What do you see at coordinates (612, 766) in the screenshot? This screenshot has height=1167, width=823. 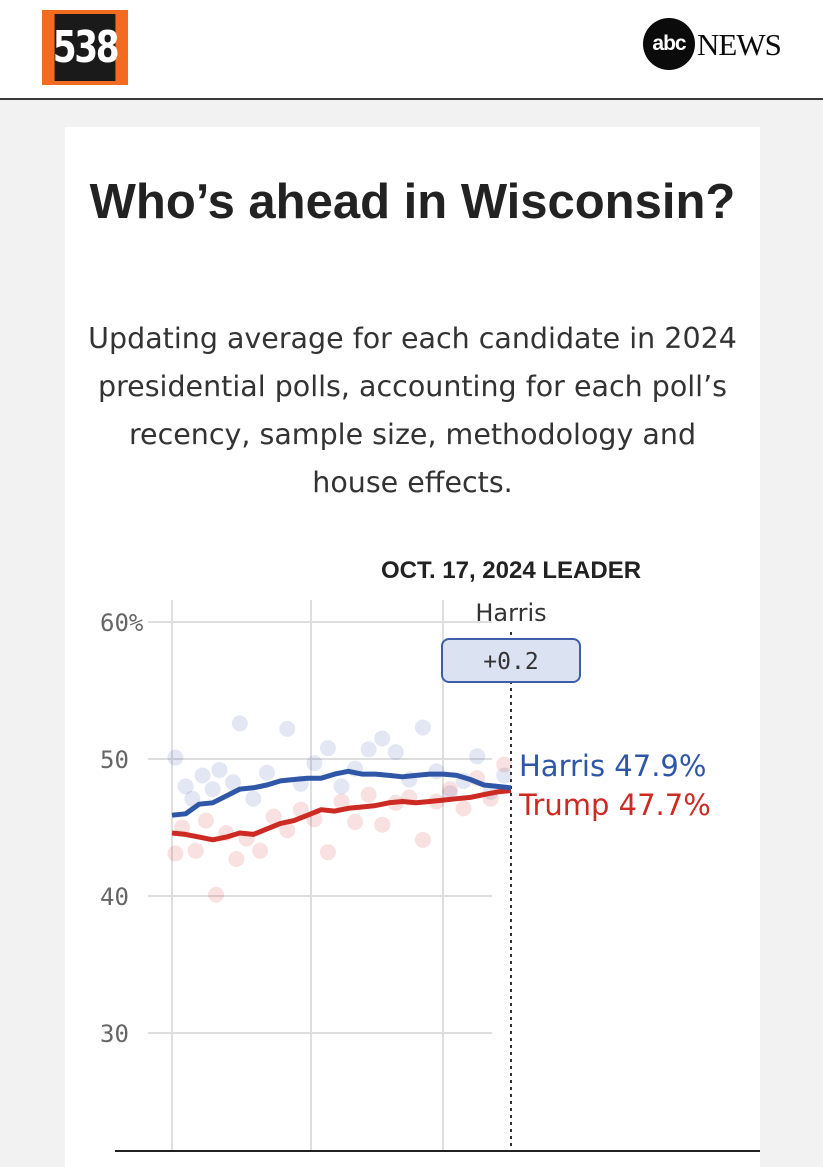 I see `harris-final-label: Harris 47.9%` at bounding box center [612, 766].